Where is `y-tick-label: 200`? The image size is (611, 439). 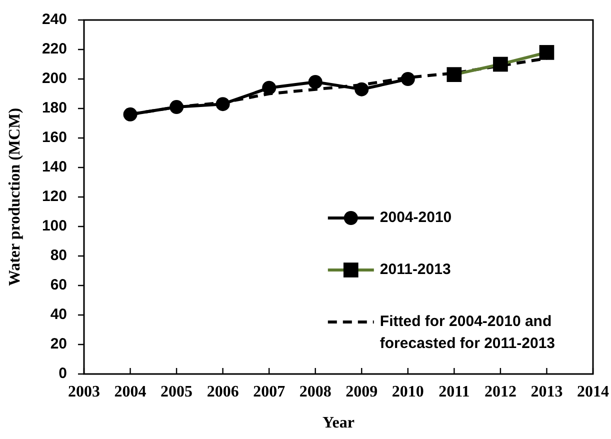
y-tick-label: 200 is located at coordinates (54, 79).